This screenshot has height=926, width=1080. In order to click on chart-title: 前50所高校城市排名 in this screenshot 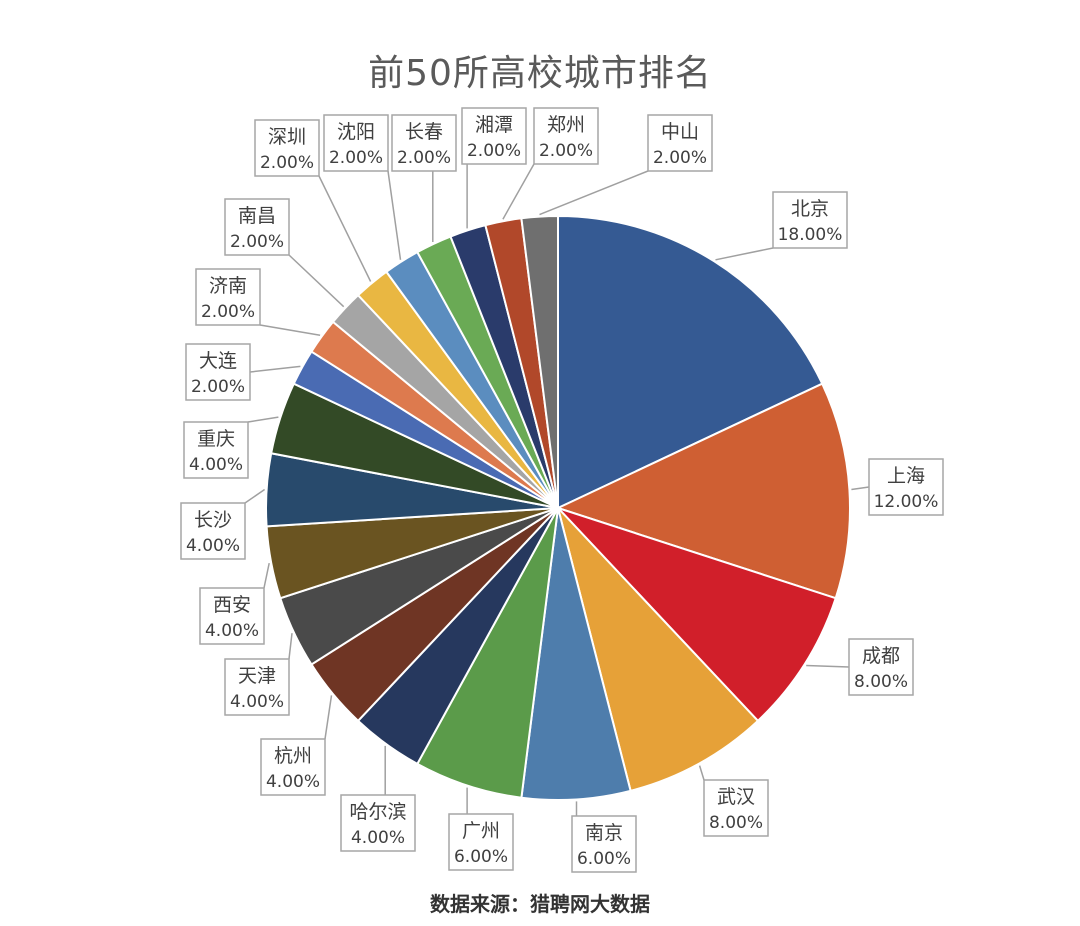, I will do `click(540, 73)`.